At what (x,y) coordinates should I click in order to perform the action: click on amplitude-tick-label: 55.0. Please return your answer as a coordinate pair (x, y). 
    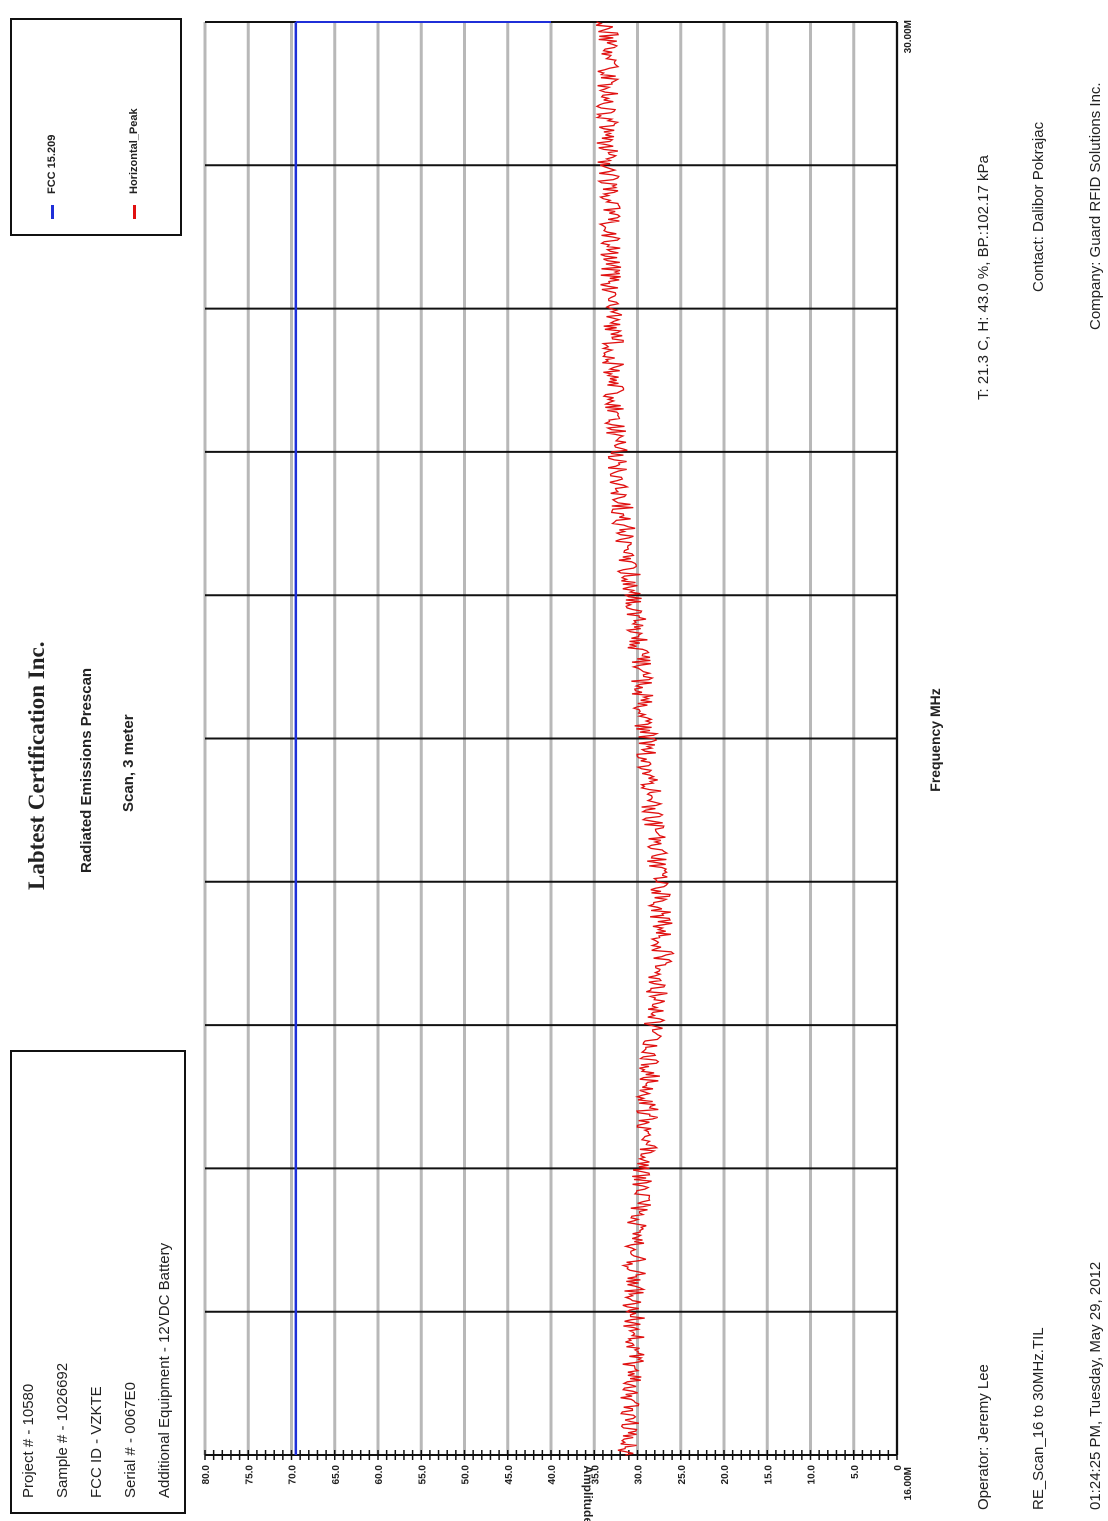
    Looking at the image, I should click on (422, 1475).